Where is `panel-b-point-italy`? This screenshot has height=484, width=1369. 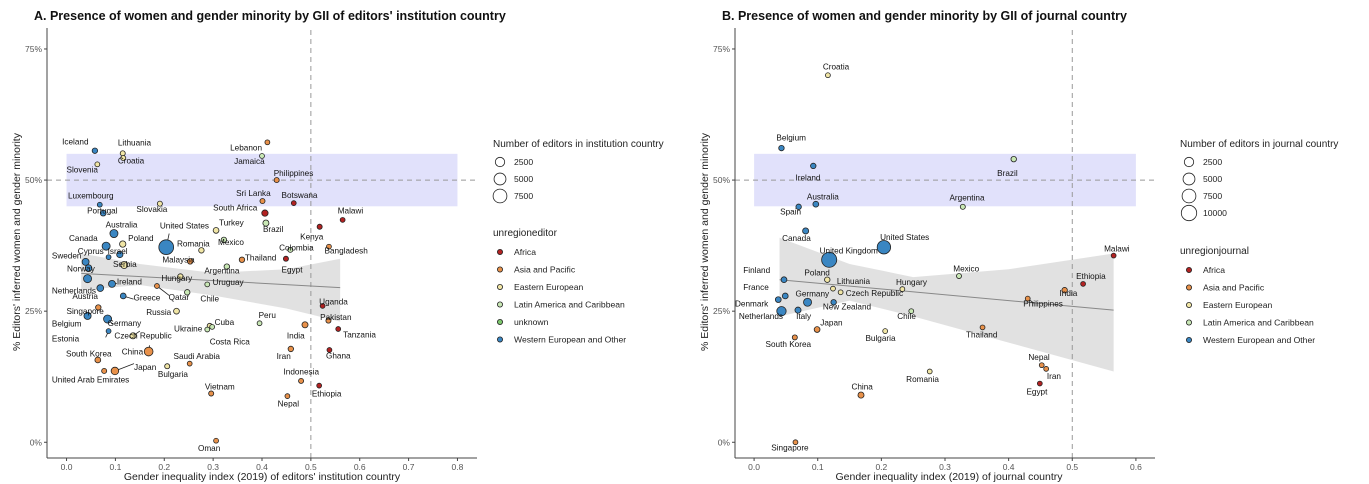 panel-b-point-italy is located at coordinates (798, 310).